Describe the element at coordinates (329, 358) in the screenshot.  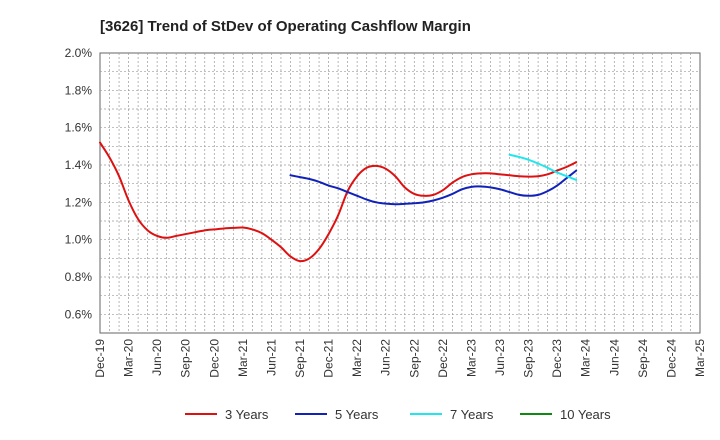
I see `x-tick-label: Dec-21` at that location.